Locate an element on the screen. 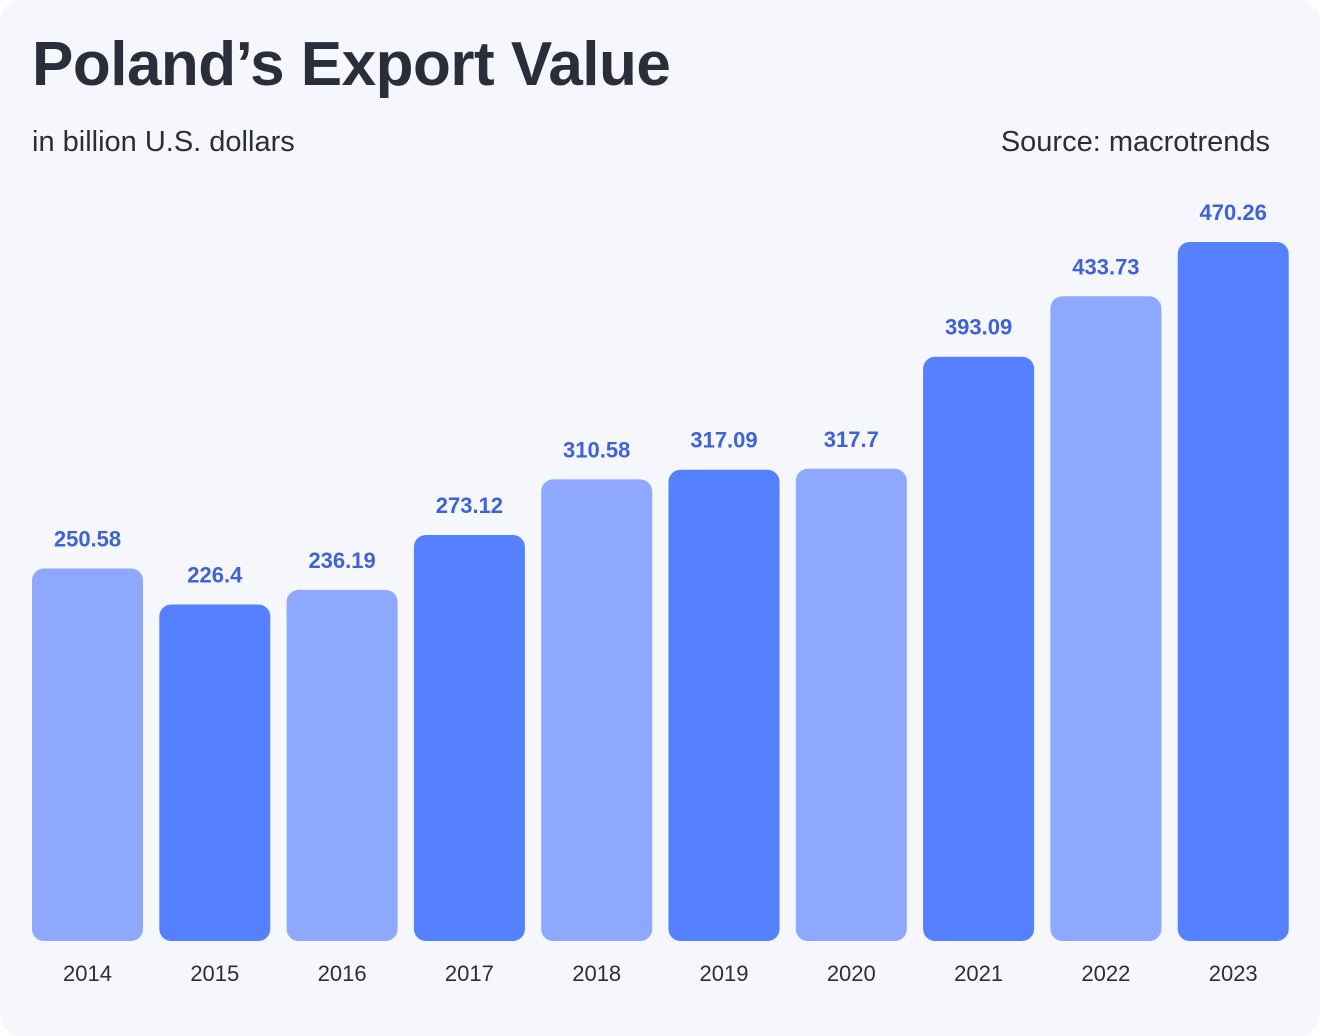 This screenshot has height=1036, width=1320. chart-source: Source: macrotrends is located at coordinates (1135, 142).